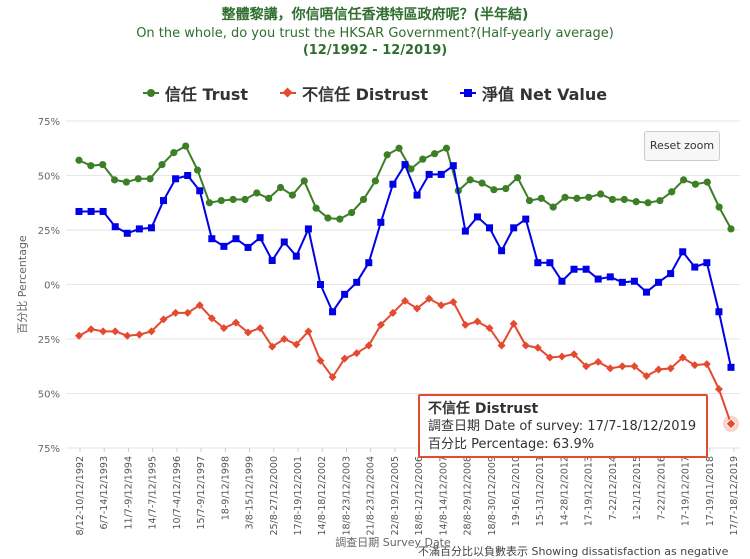 The height and width of the screenshot is (559, 750). What do you see at coordinates (511, 444) in the screenshot?
I see `tooltip-percentage: 百分比 Percentage: 63.9%` at bounding box center [511, 444].